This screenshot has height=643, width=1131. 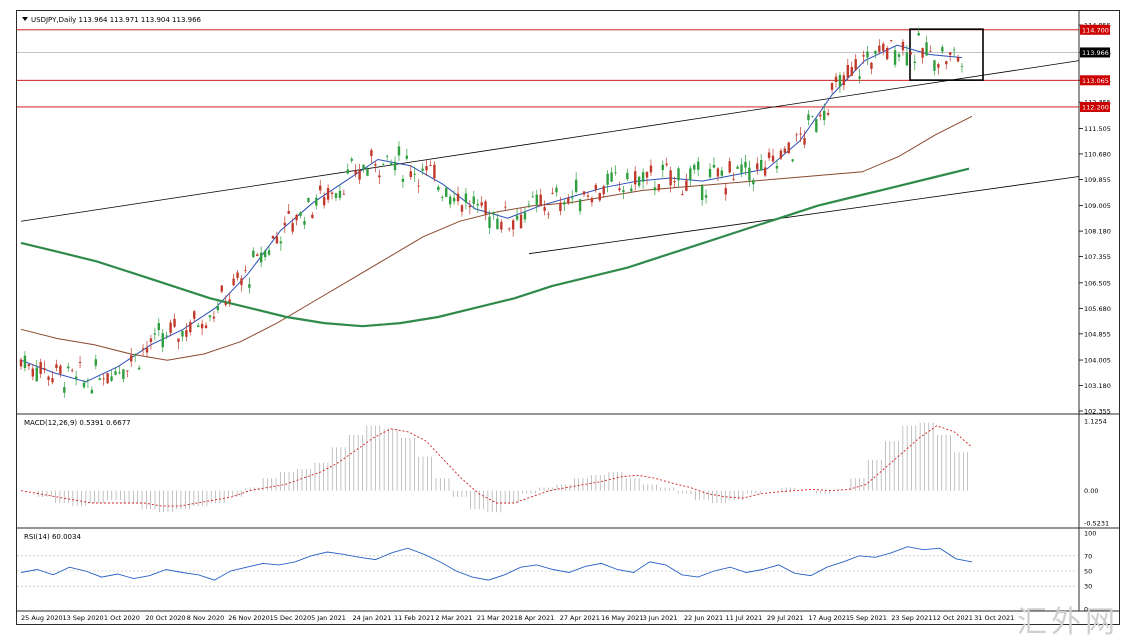 What do you see at coordinates (122, 618) in the screenshot?
I see `time-tick-label: 1 Oct 2020` at bounding box center [122, 618].